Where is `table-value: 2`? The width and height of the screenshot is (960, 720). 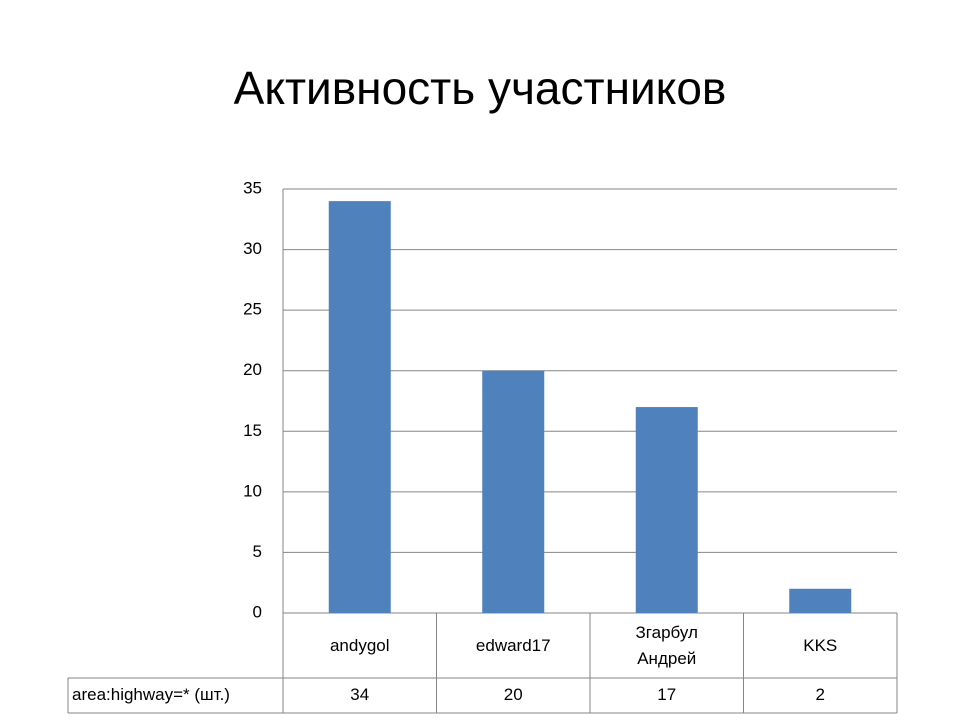
table-value: 2 is located at coordinates (820, 694).